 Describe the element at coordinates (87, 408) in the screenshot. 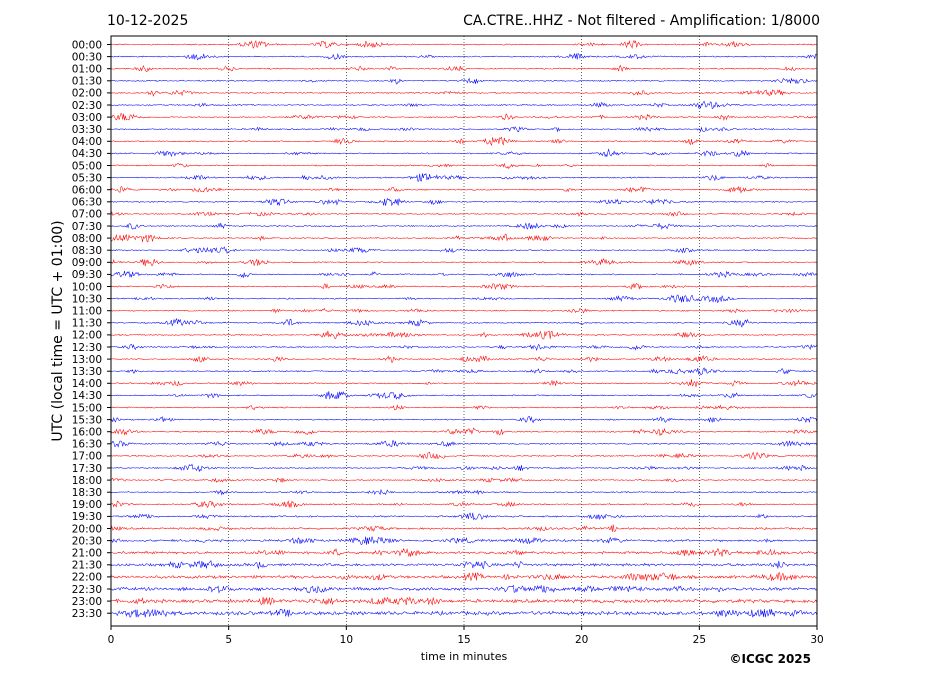

I see `row-label-1500: 15:00` at that location.